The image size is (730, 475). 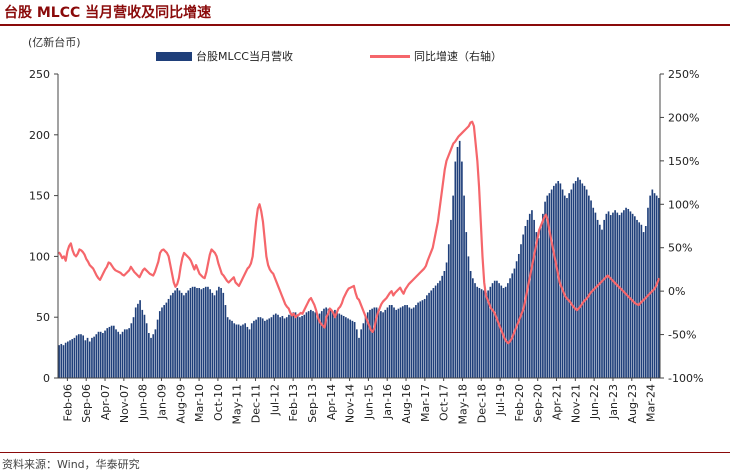 What do you see at coordinates (39, 135) in the screenshot?
I see `left-tick-label: 200` at bounding box center [39, 135].